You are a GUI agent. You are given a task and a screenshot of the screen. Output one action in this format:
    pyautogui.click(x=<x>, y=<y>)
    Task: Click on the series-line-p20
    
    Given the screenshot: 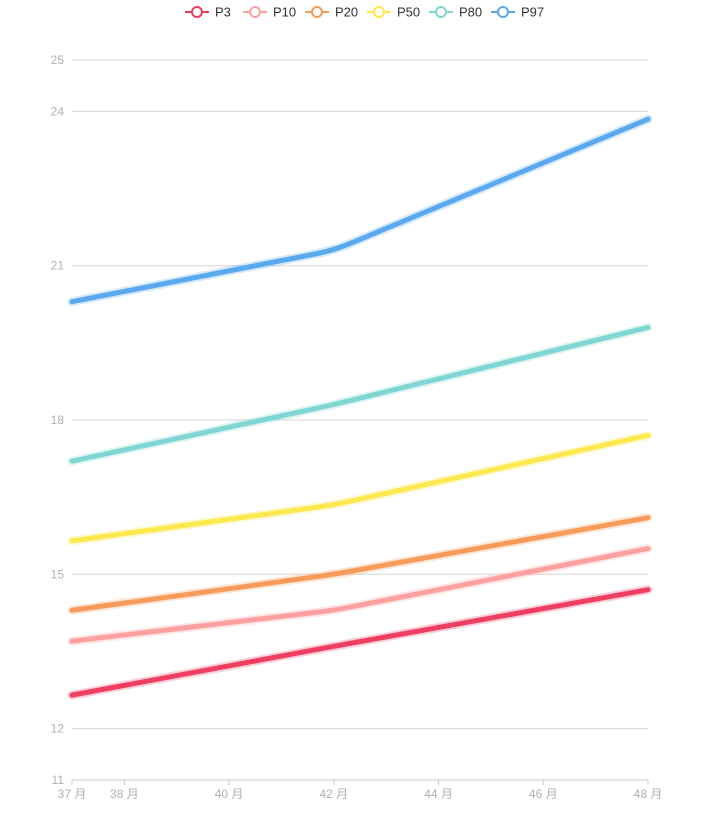 What is the action you would take?
    pyautogui.click(x=360, y=564)
    